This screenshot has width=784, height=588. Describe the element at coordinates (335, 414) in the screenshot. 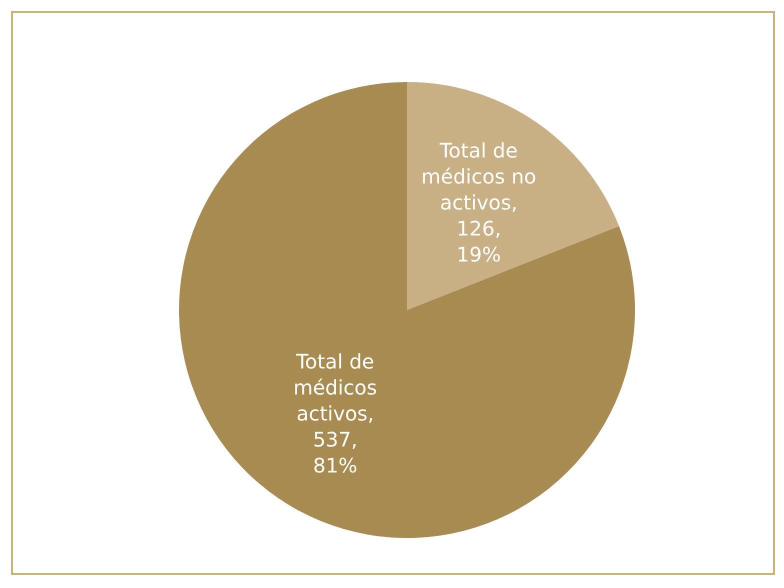

I see `slice-label: Total de médicos activos, 537, 81%` at that location.